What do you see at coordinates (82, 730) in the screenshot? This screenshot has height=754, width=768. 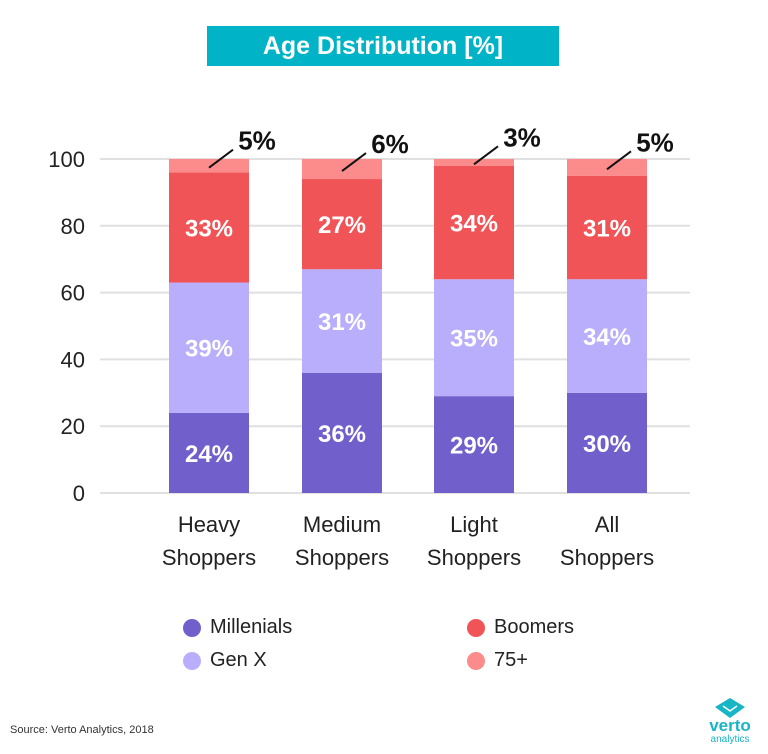 I see `source-note: Source: Verto Analytics, 2018` at bounding box center [82, 730].